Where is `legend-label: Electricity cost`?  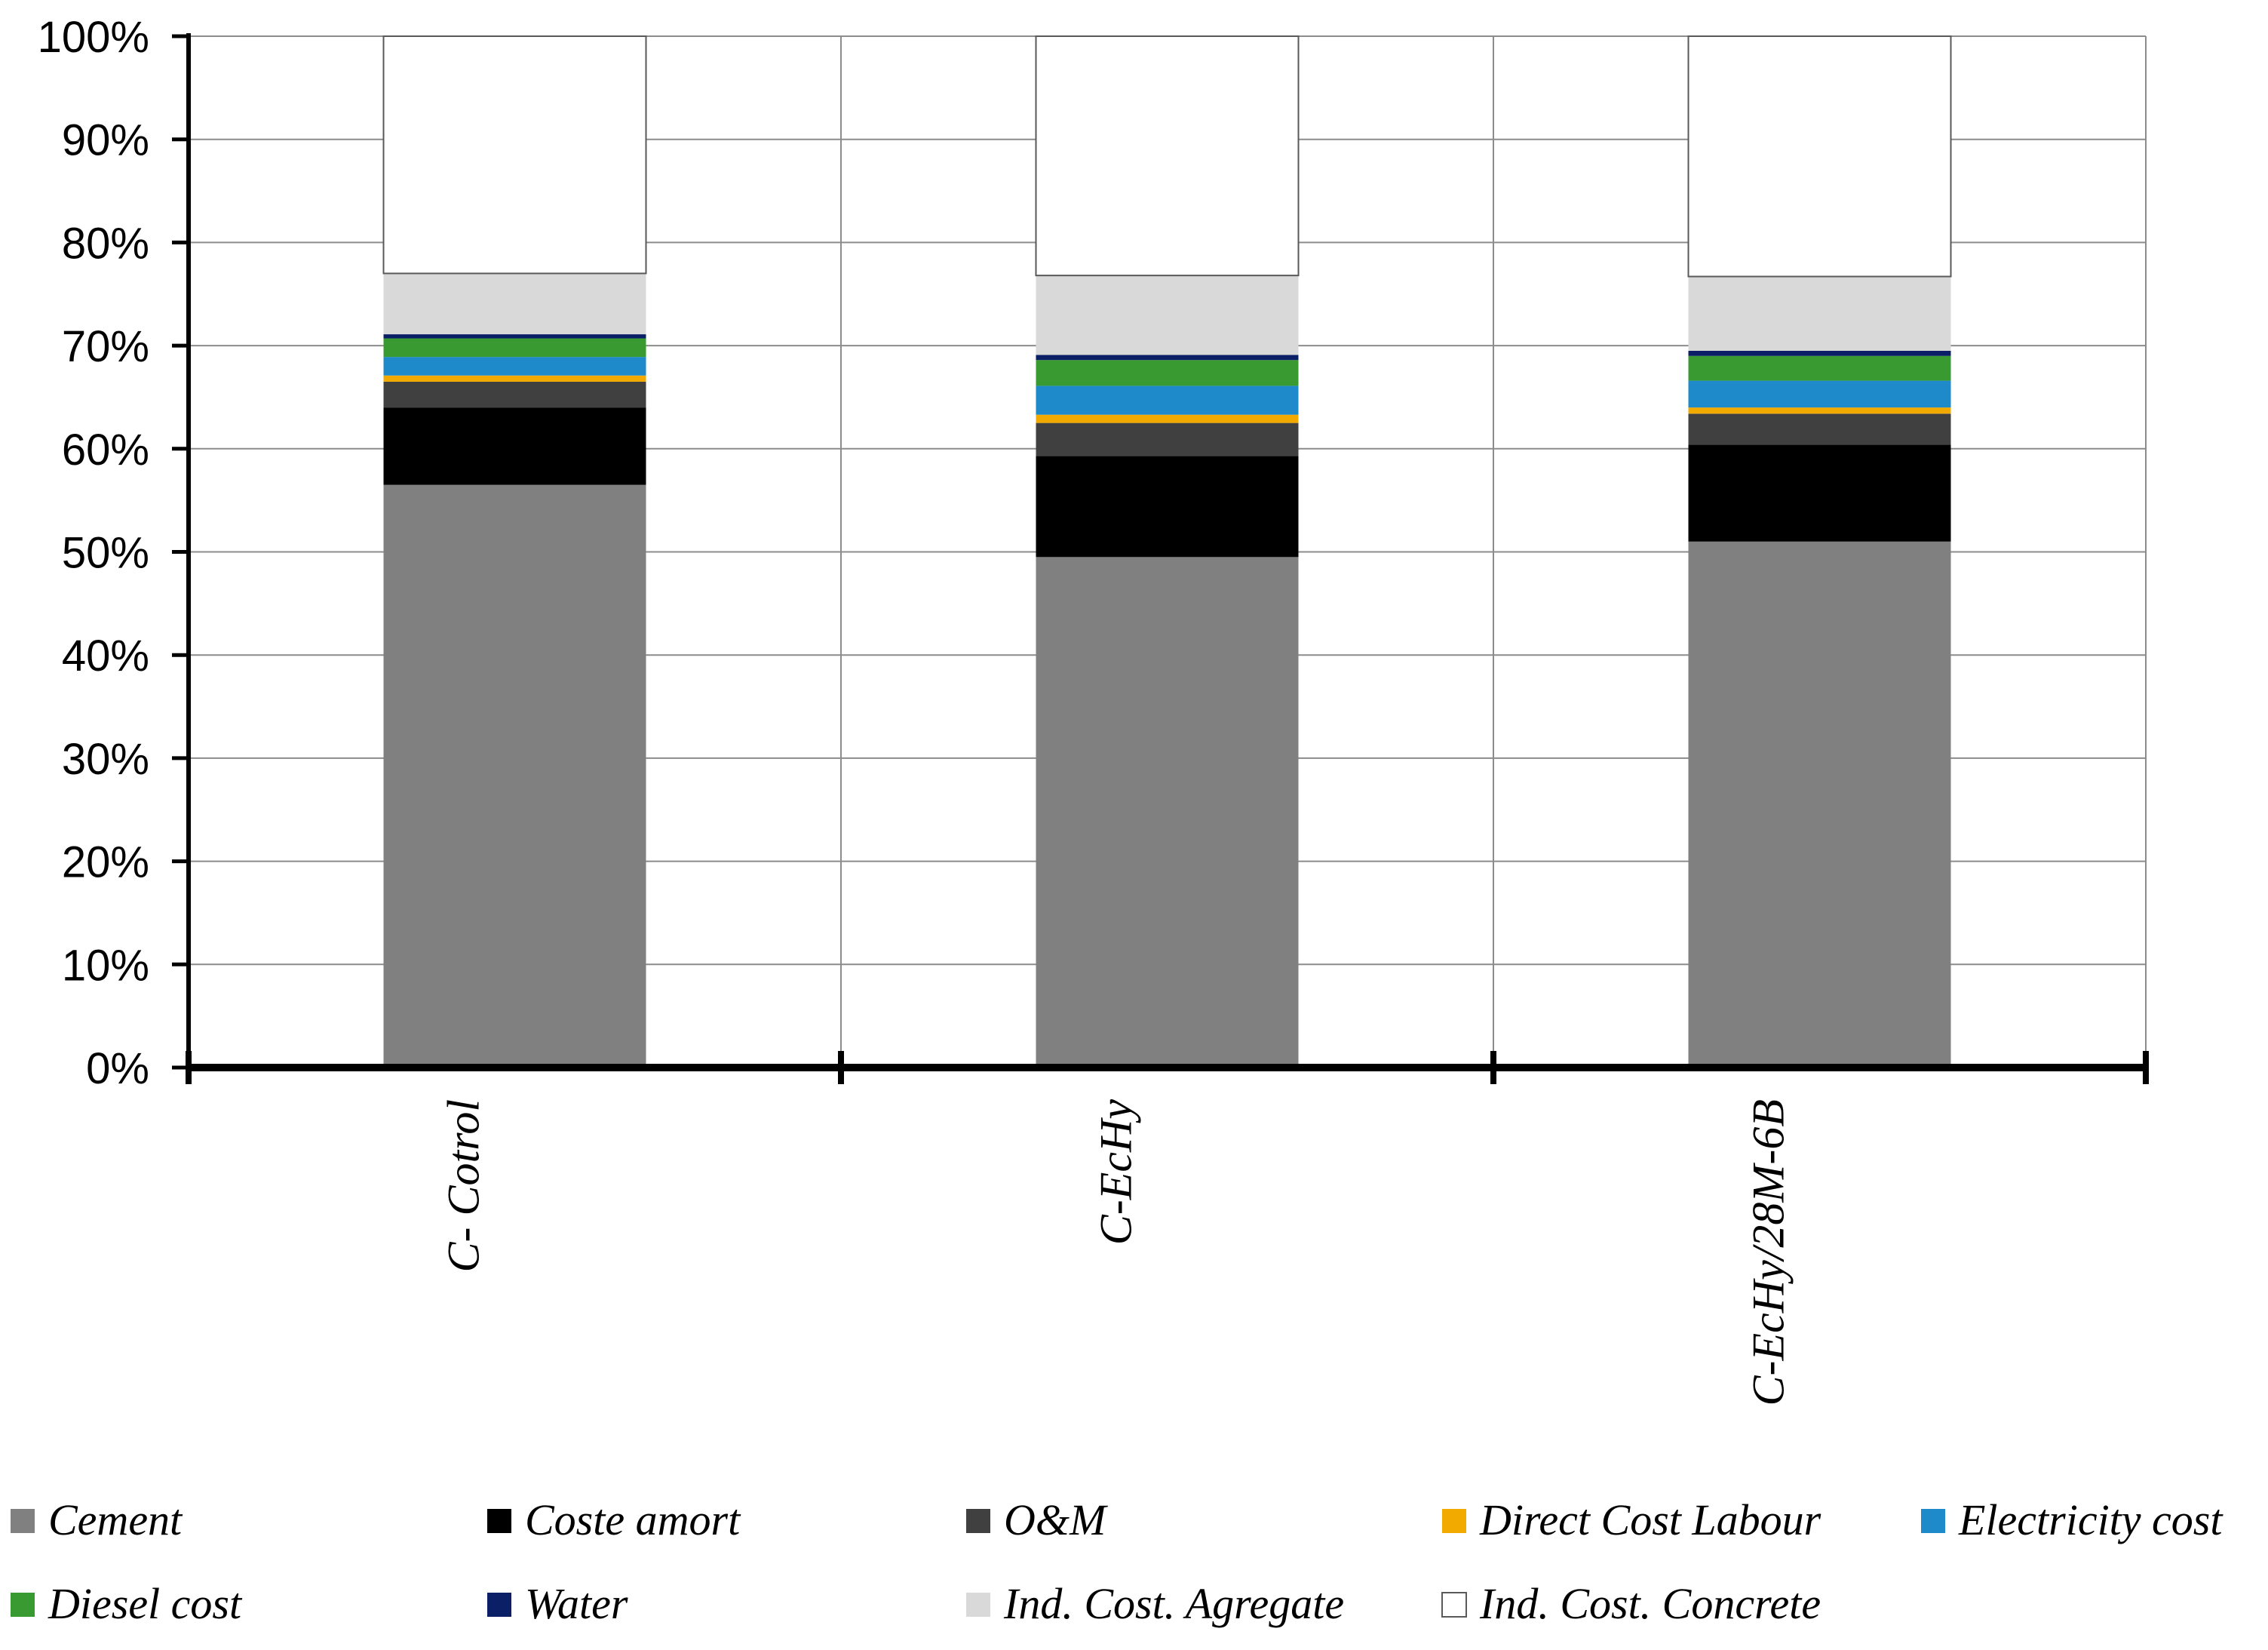 legend-label: Electricity cost is located at coordinates (2090, 1519).